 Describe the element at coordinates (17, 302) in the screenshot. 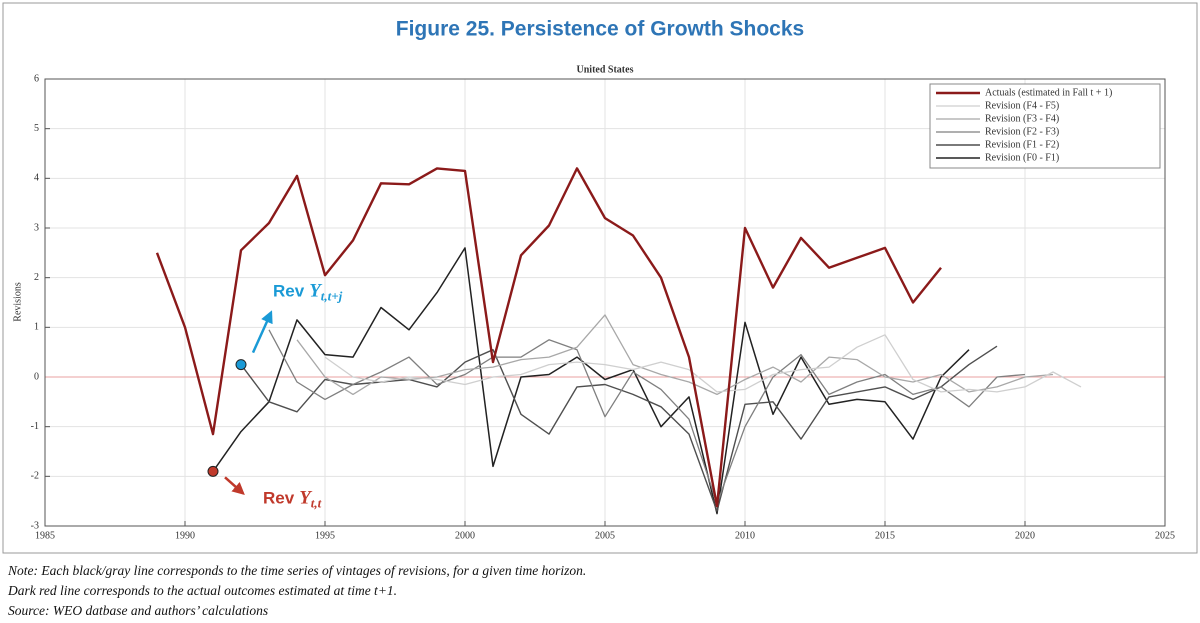

I see `y-axis-label: Revisions` at that location.